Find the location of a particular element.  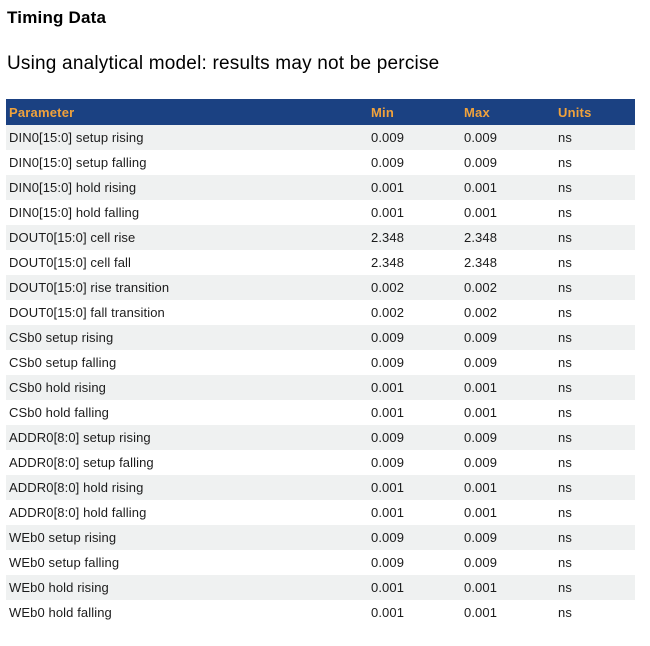

cell-parameter: WEb0 hold rising is located at coordinates (59, 587).